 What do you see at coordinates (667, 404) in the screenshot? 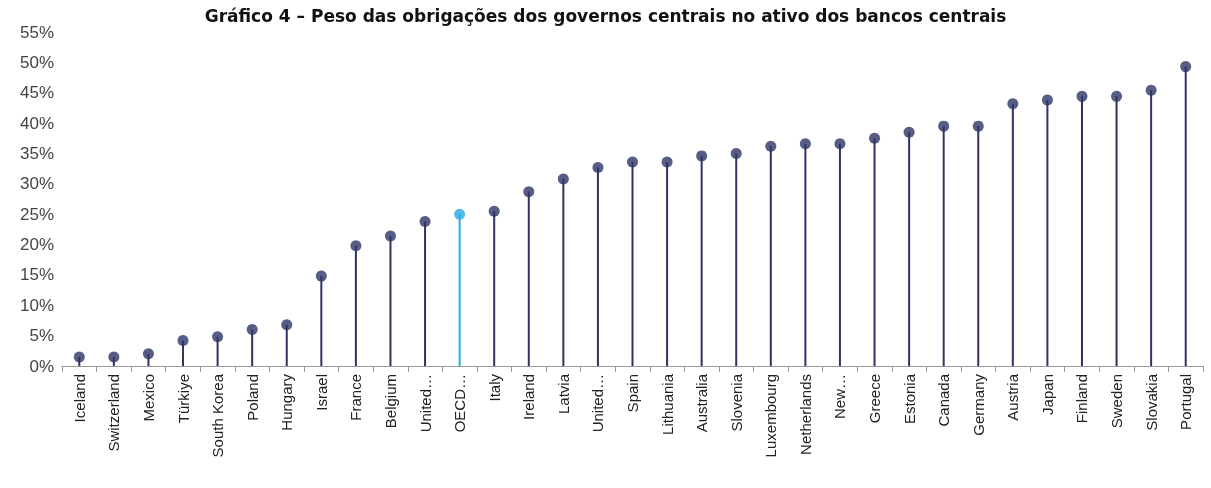
I see `x-tick-label: Lithuania` at bounding box center [667, 404].